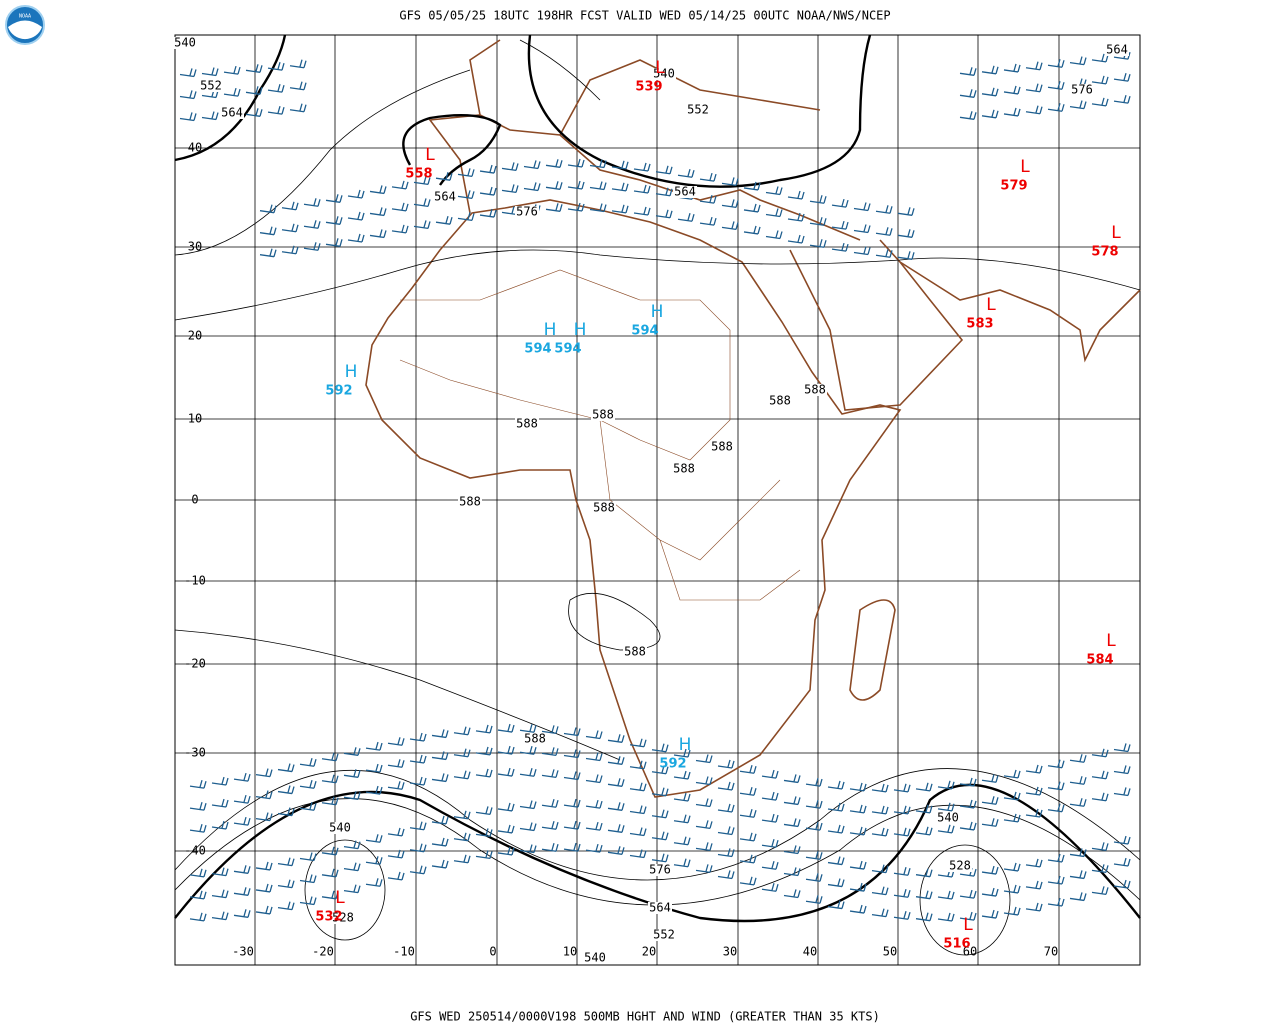  What do you see at coordinates (537, 349) in the screenshot?
I see `high-value: 594` at bounding box center [537, 349].